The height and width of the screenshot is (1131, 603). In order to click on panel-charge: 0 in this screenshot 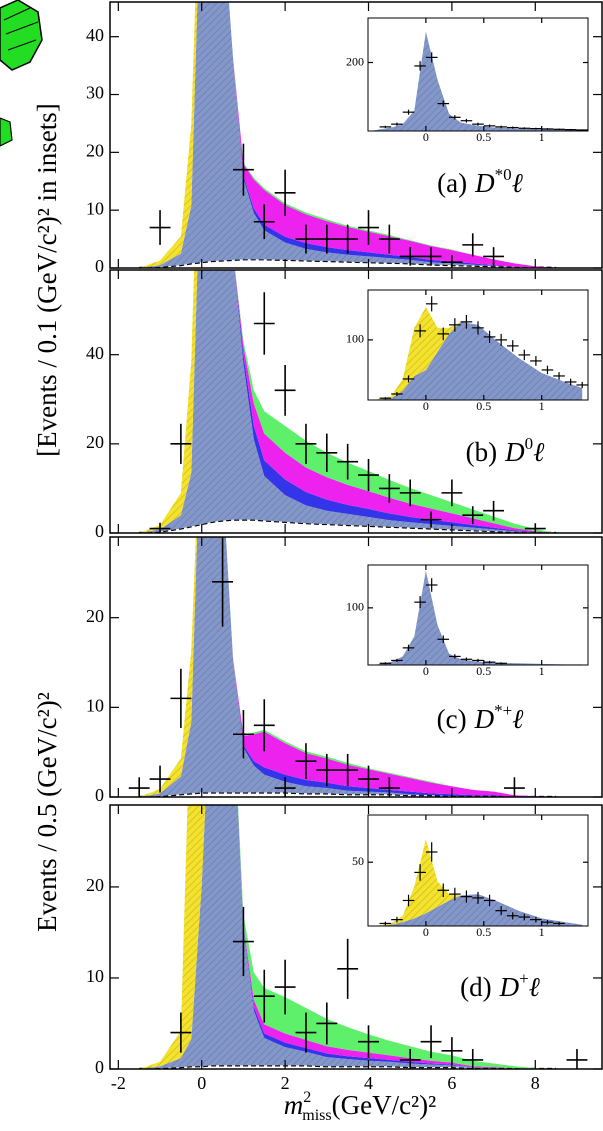, I will do `click(529, 443)`.